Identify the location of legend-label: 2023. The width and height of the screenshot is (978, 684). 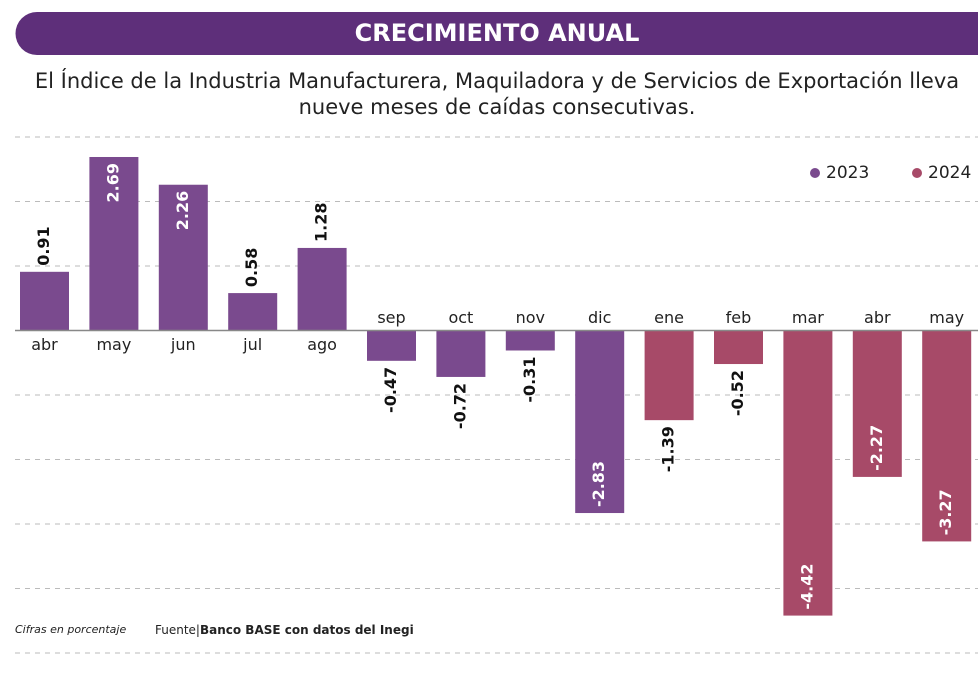
(847, 173).